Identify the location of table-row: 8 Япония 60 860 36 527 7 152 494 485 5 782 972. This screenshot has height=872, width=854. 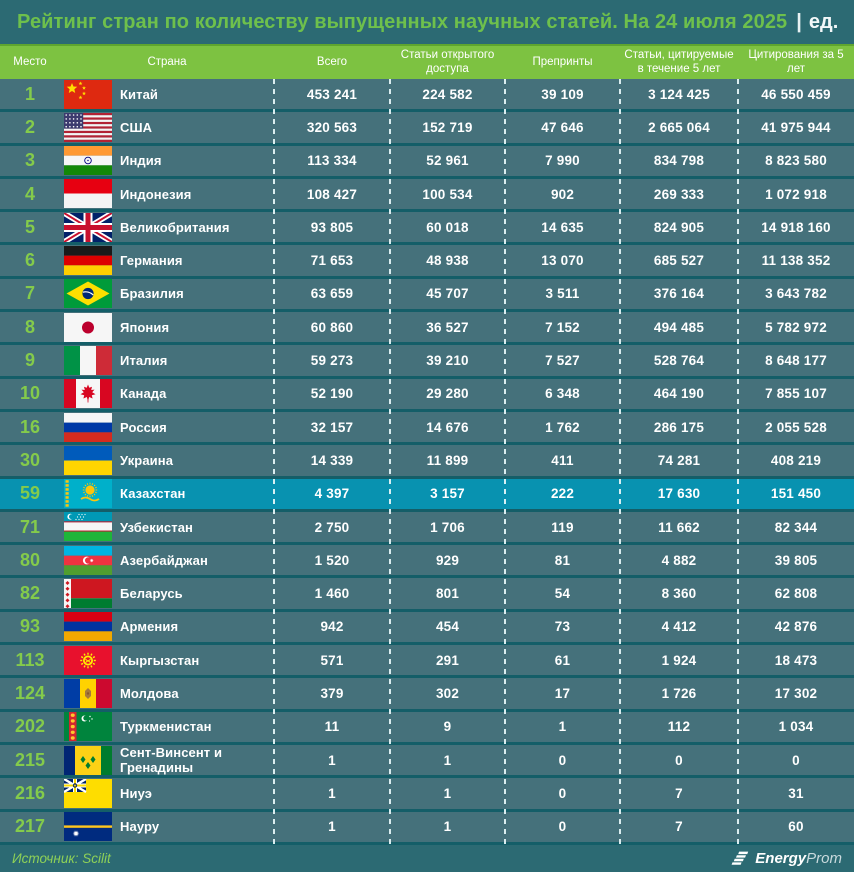
(427, 327).